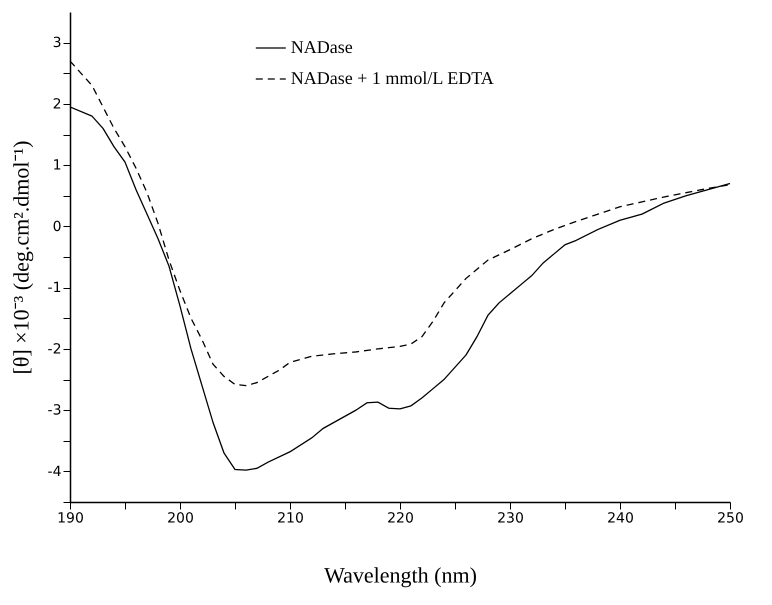 This screenshot has width=772, height=605. What do you see at coordinates (70, 518) in the screenshot?
I see `x-tick-label: 190` at bounding box center [70, 518].